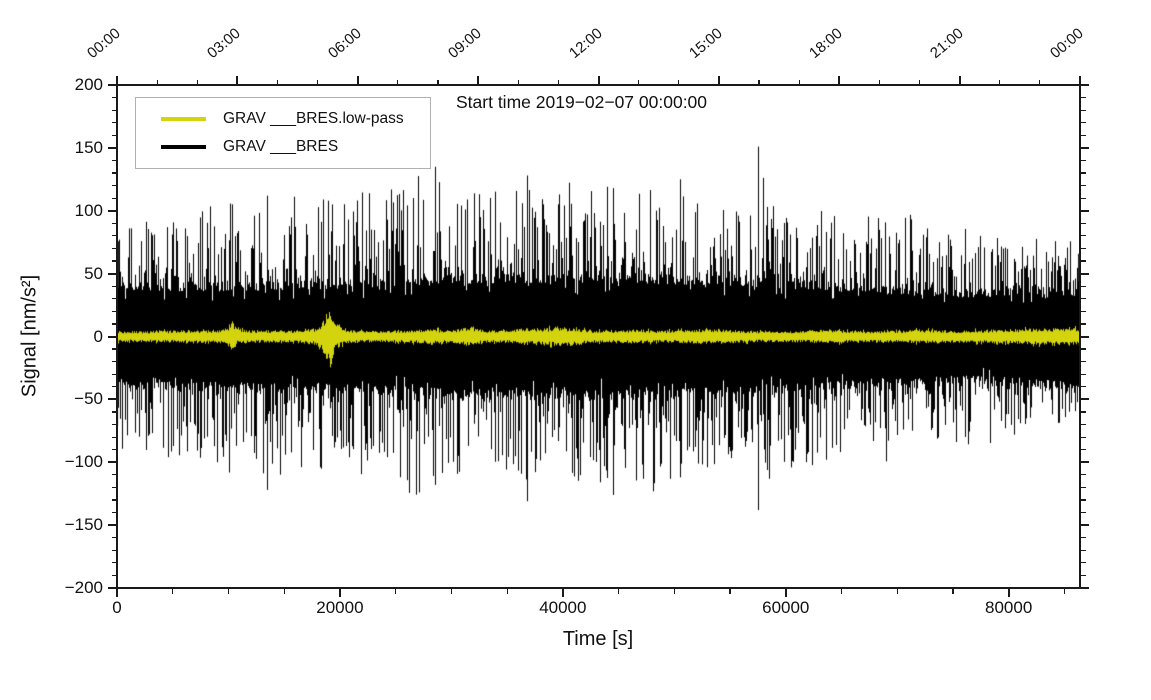  What do you see at coordinates (88, 210) in the screenshot?
I see `y-axis-tick-label: 100` at bounding box center [88, 210].